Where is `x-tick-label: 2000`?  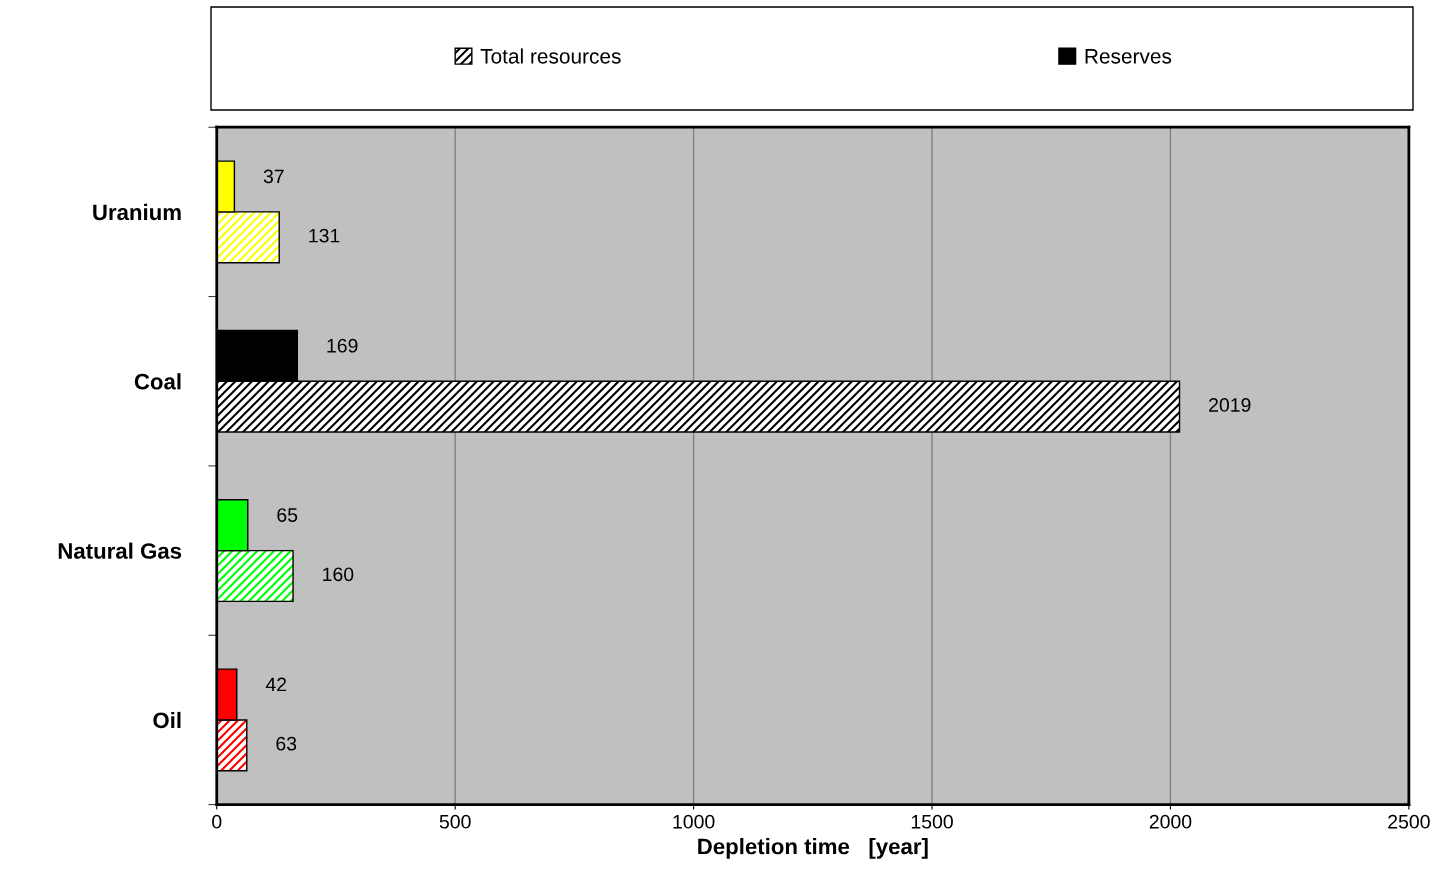 x-tick-label: 2000 is located at coordinates (1170, 821).